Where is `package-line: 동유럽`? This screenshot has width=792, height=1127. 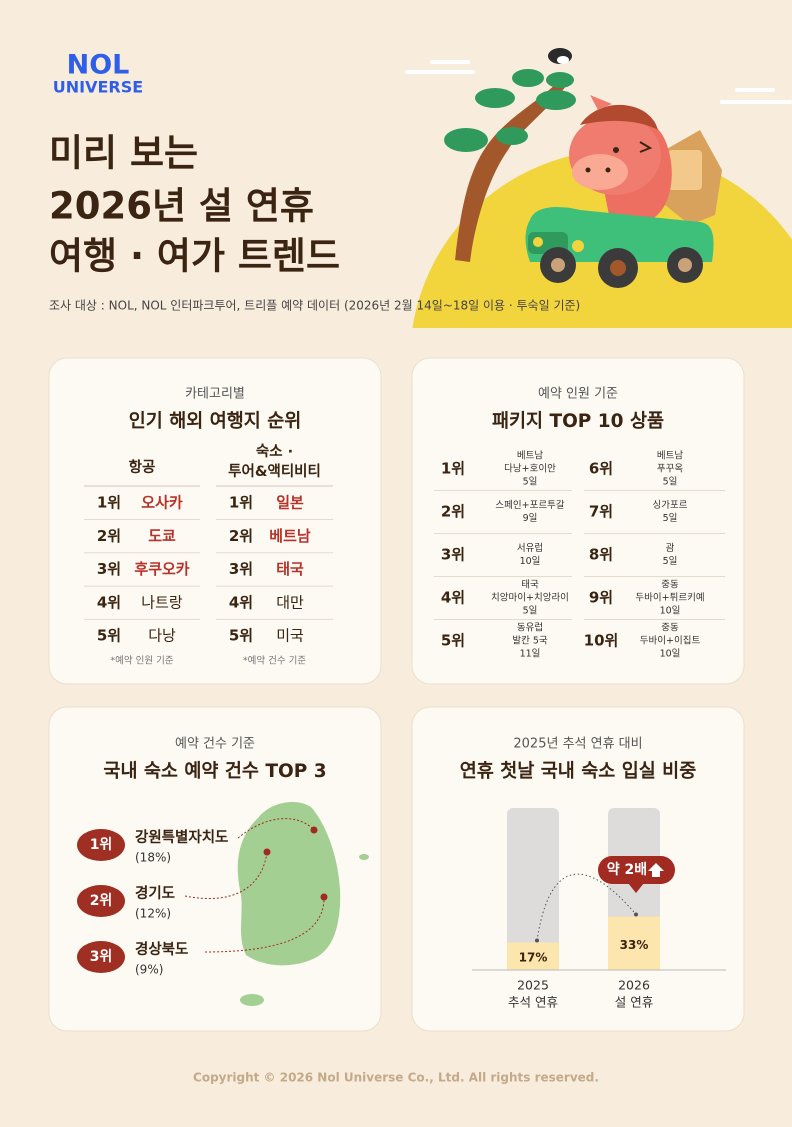
package-line: 동유럽 is located at coordinates (530, 628).